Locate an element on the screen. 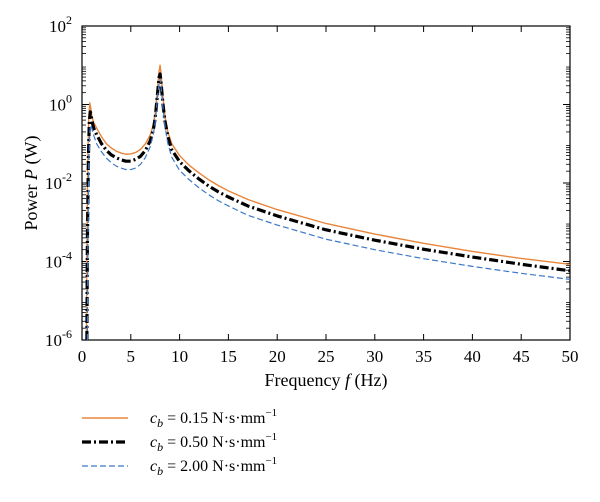 The height and width of the screenshot is (502, 600). x-tick-label: 15 is located at coordinates (228, 356).